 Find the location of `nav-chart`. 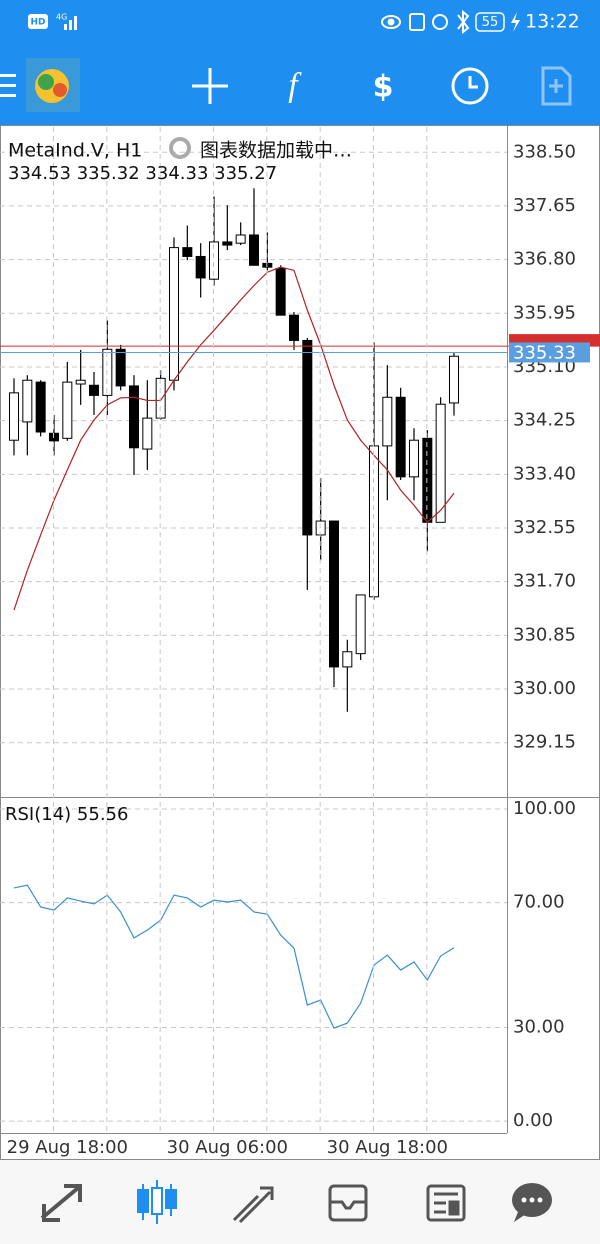

nav-chart is located at coordinates (157, 1202).